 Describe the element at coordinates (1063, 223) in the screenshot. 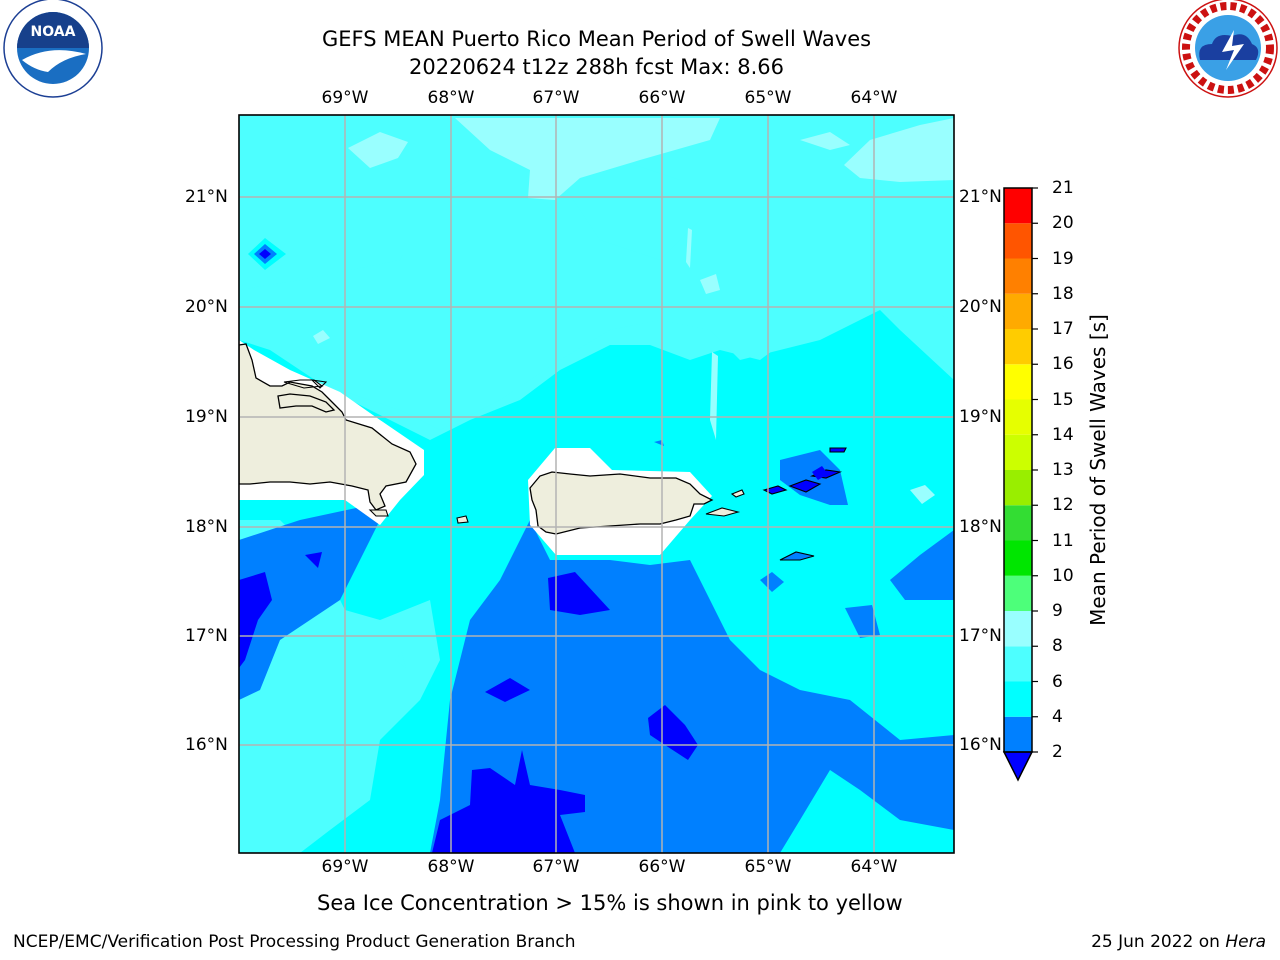

I see `colorbar-tick-label: 20` at that location.